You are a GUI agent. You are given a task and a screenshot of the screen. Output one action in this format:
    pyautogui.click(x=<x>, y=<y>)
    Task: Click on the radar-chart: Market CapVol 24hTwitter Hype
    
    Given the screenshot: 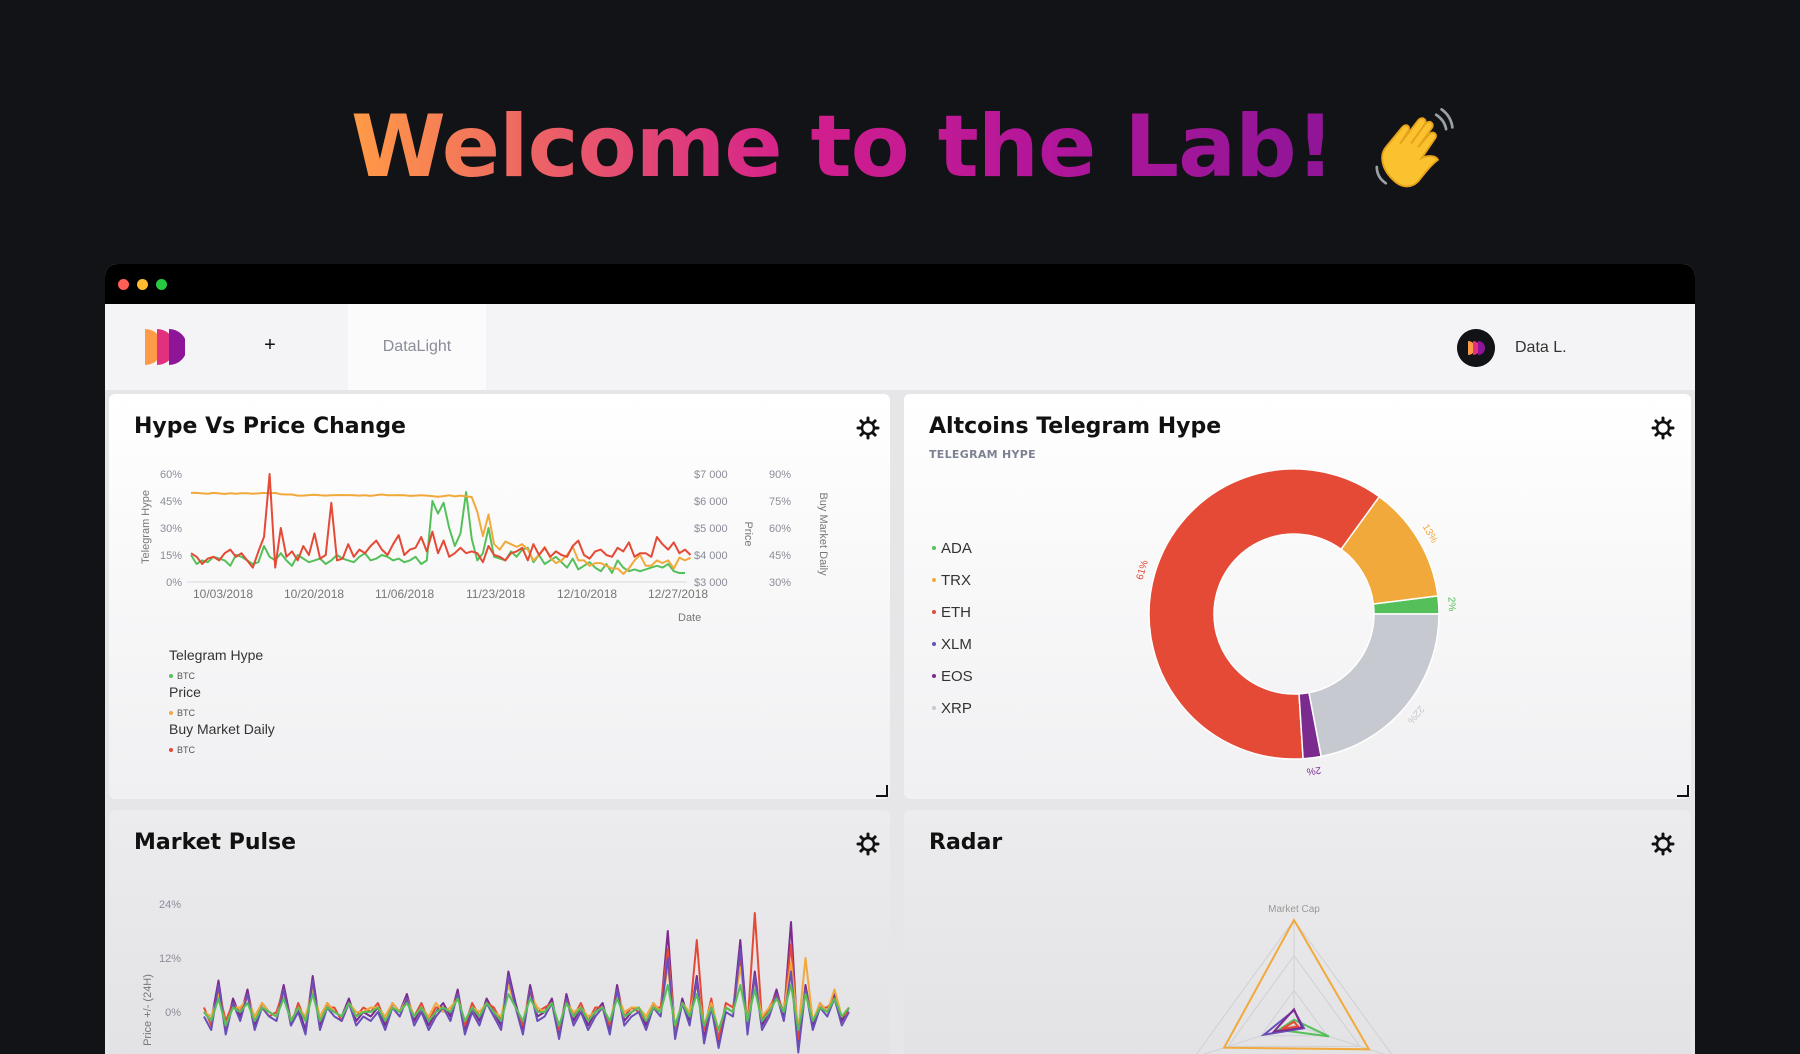 What is the action you would take?
    pyautogui.click(x=1283, y=979)
    